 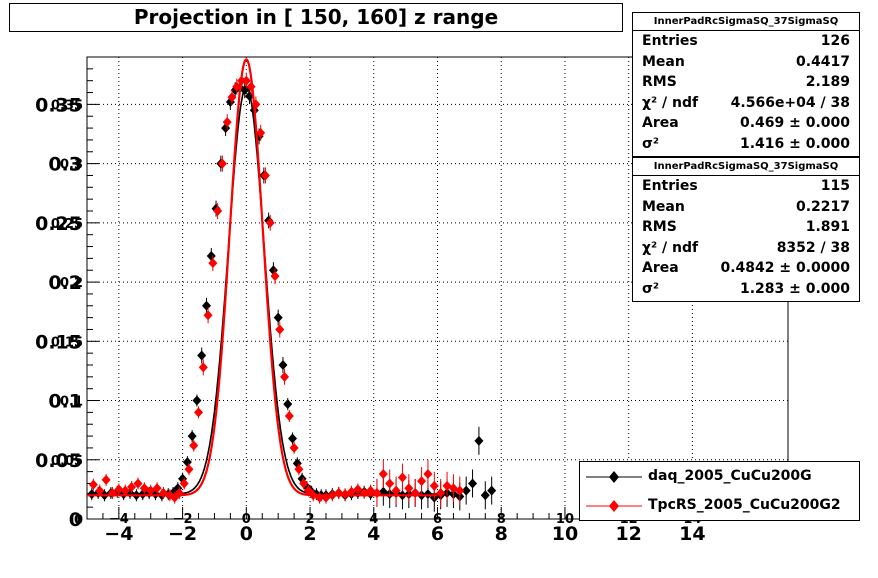 What do you see at coordinates (746, 186) in the screenshot?
I see `stats-row-entries: Entries 115` at bounding box center [746, 186].